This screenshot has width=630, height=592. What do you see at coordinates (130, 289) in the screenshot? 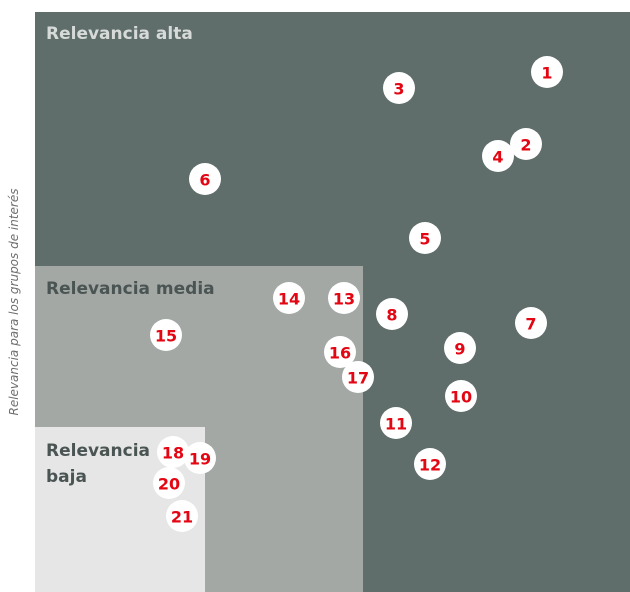
I see `zone-medium-label: Relevancia media` at bounding box center [130, 289].